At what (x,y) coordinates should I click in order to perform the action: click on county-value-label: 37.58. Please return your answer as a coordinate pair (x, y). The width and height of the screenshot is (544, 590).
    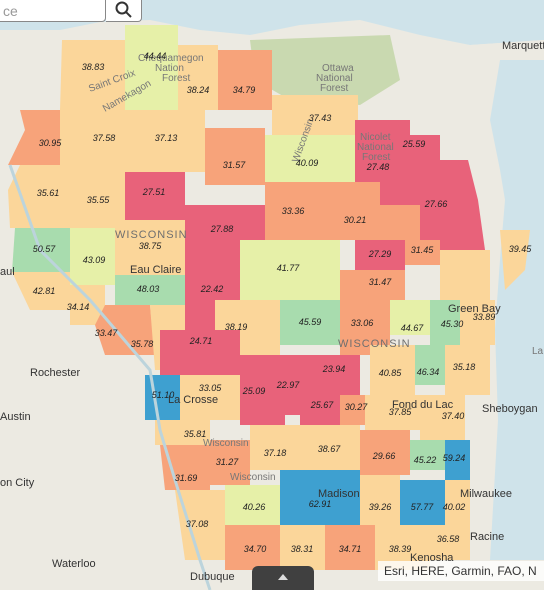
    Looking at the image, I should click on (104, 138).